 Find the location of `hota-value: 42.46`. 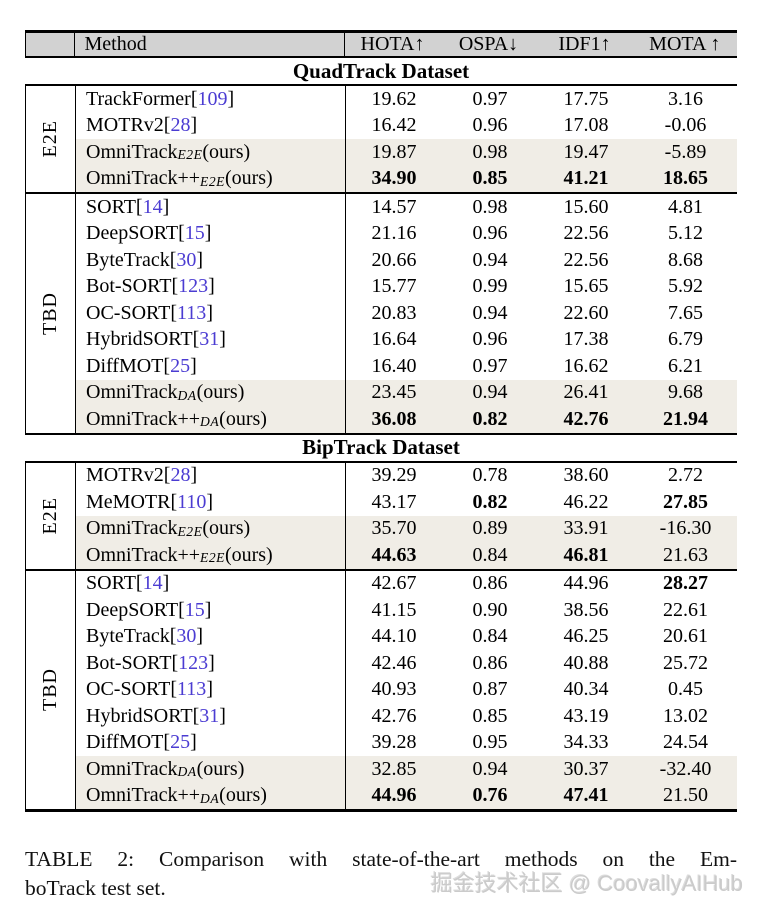

hota-value: 42.46 is located at coordinates (394, 662).